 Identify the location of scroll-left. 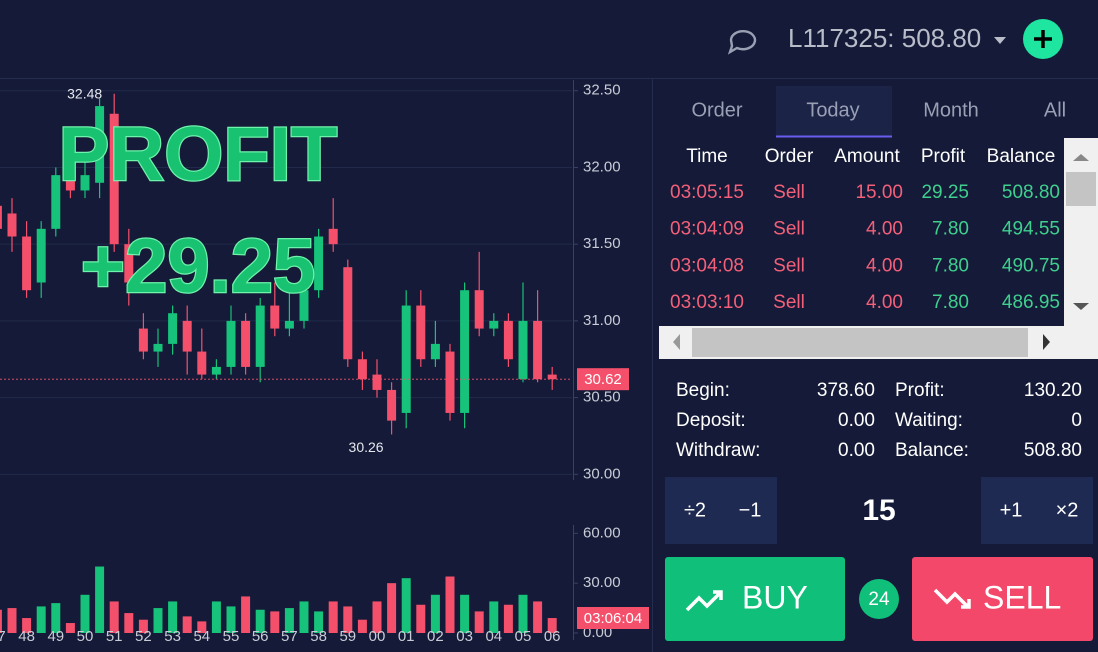
(676, 342).